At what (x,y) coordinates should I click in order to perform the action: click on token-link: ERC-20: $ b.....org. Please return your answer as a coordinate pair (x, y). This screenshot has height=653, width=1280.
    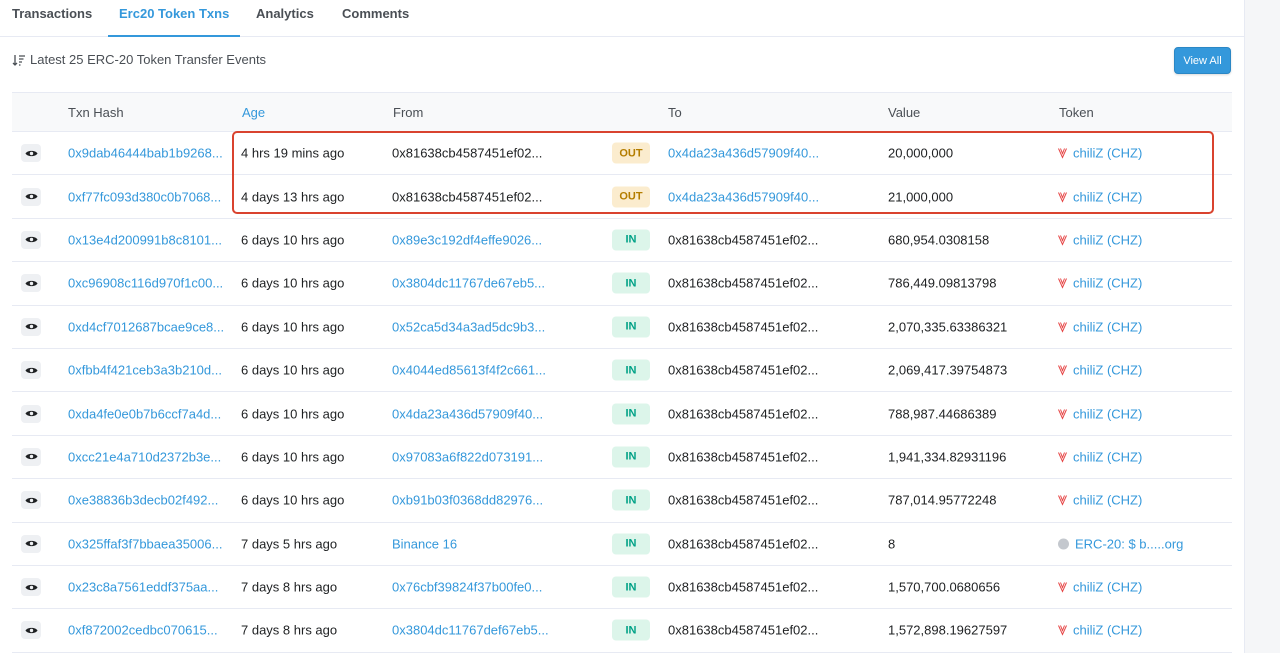
    Looking at the image, I should click on (1120, 543).